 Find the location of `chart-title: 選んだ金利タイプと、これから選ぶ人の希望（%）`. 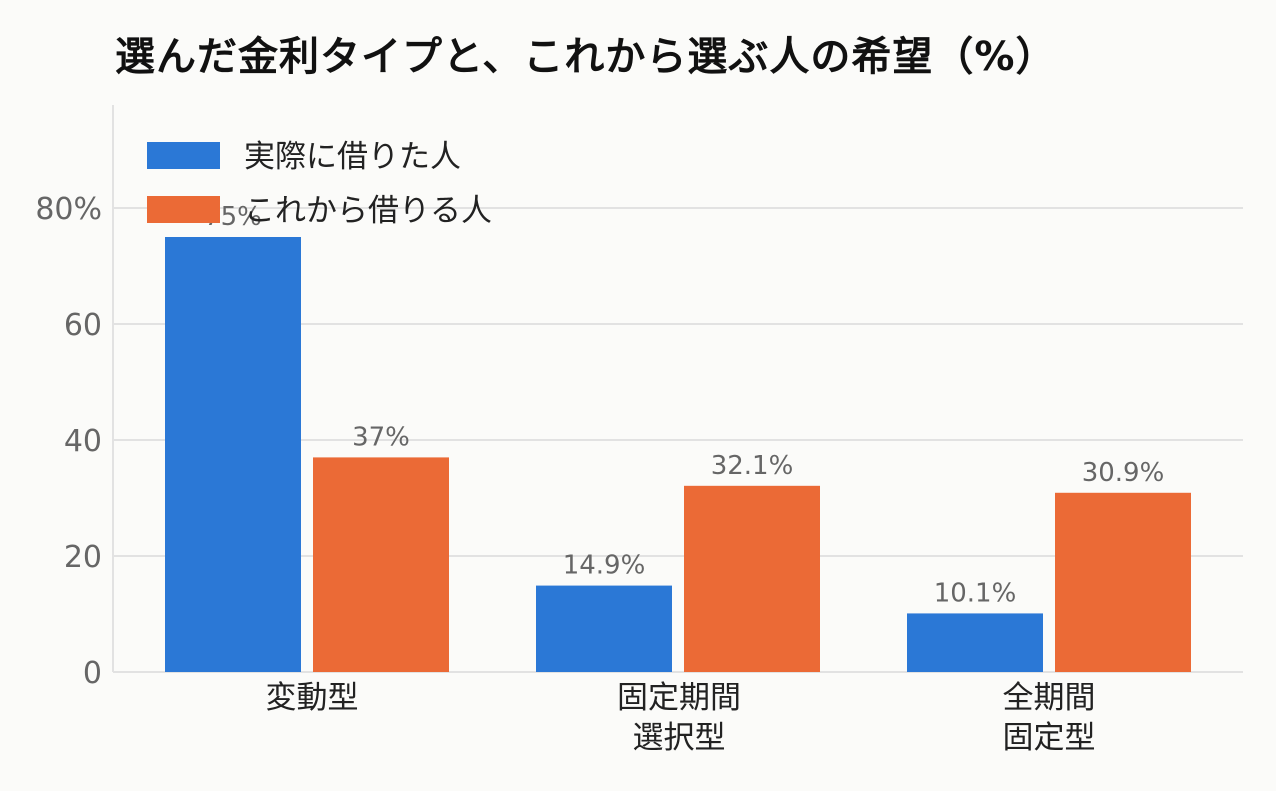

chart-title: 選んだ金利タイプと、これから選ぶ人の希望（%） is located at coordinates (586, 57).